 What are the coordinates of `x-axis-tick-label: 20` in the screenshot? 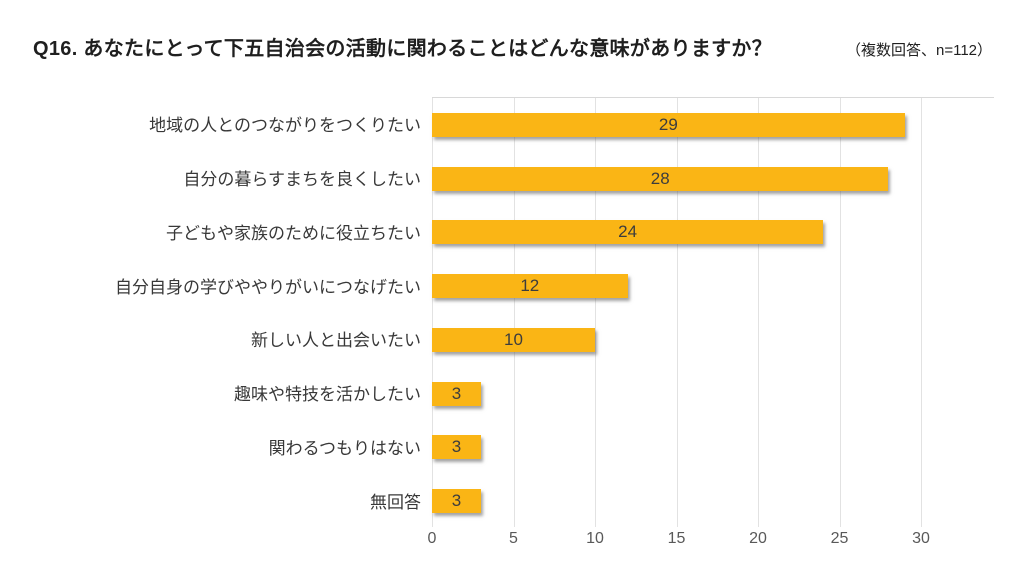 It's located at (758, 538).